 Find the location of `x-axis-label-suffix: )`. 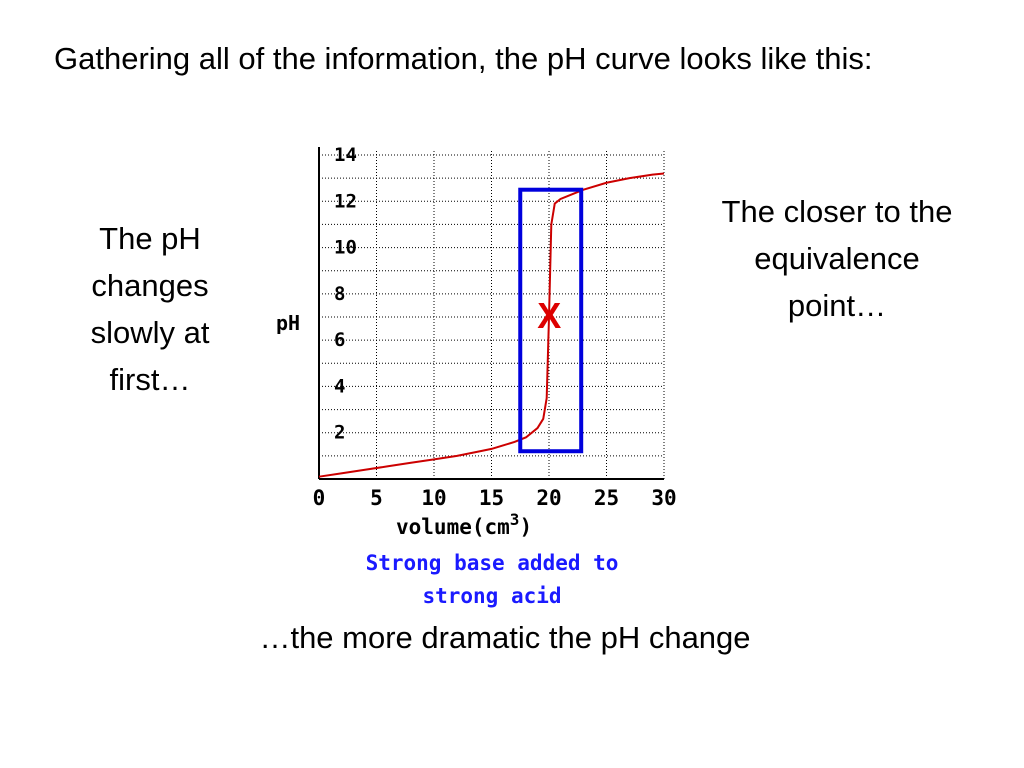

x-axis-label-suffix: ) is located at coordinates (525, 527).